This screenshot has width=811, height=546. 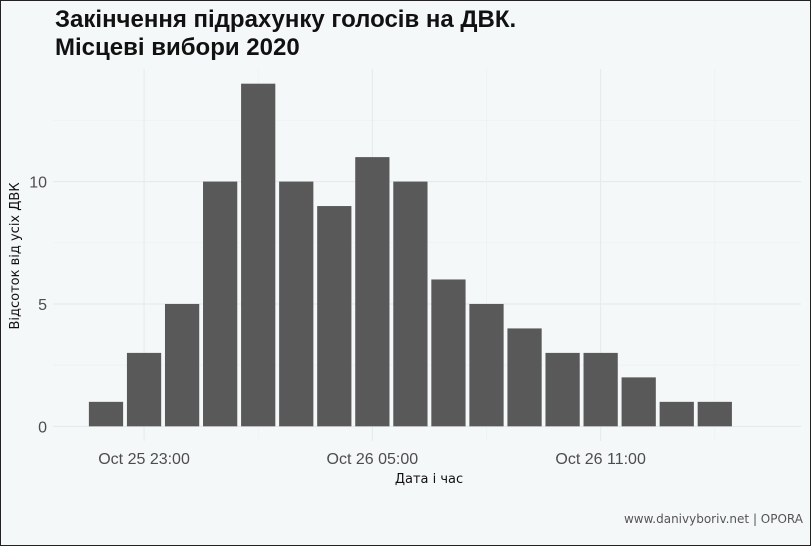 What do you see at coordinates (42, 427) in the screenshot?
I see `y-tick-label: 0` at bounding box center [42, 427].